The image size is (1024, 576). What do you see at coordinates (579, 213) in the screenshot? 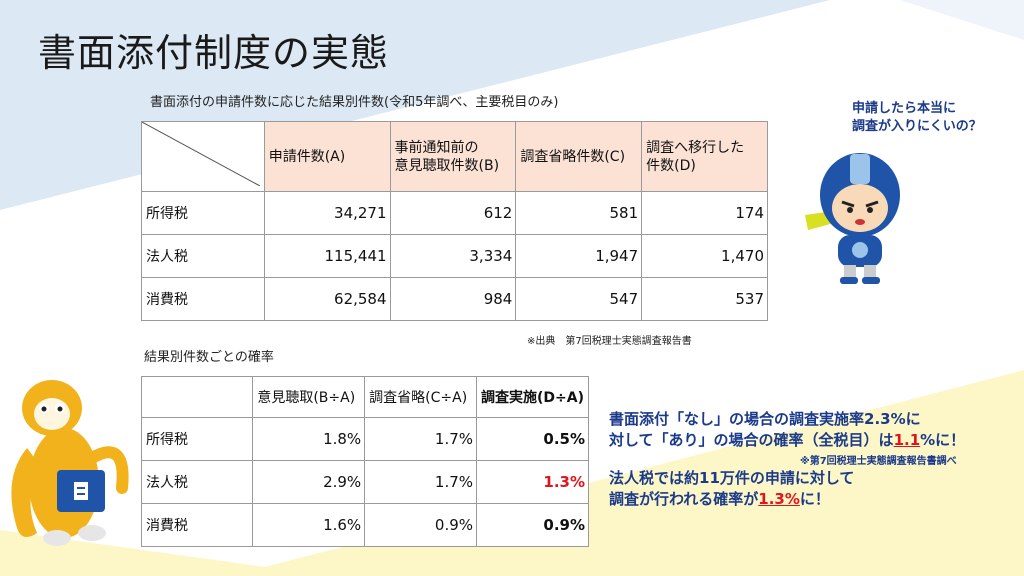
I see `cell-value: 581` at bounding box center [579, 213].